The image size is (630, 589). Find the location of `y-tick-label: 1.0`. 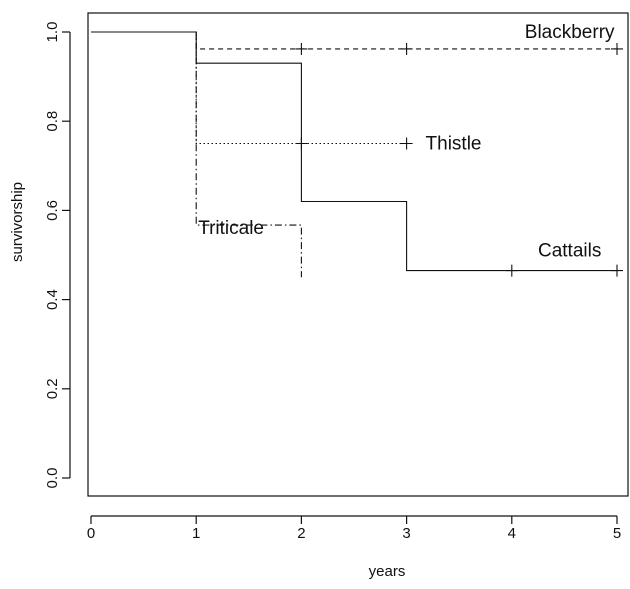

y-tick-label: 1.0 is located at coordinates (52, 32).